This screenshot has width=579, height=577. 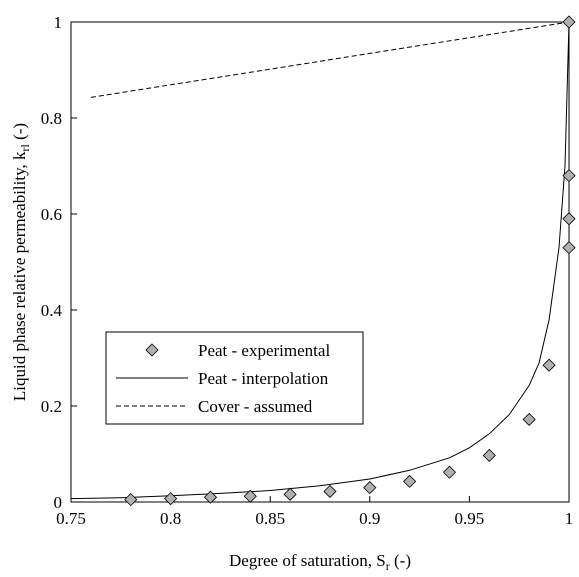 What do you see at coordinates (264, 350) in the screenshot?
I see `legend-label: Peat - experimental` at bounding box center [264, 350].